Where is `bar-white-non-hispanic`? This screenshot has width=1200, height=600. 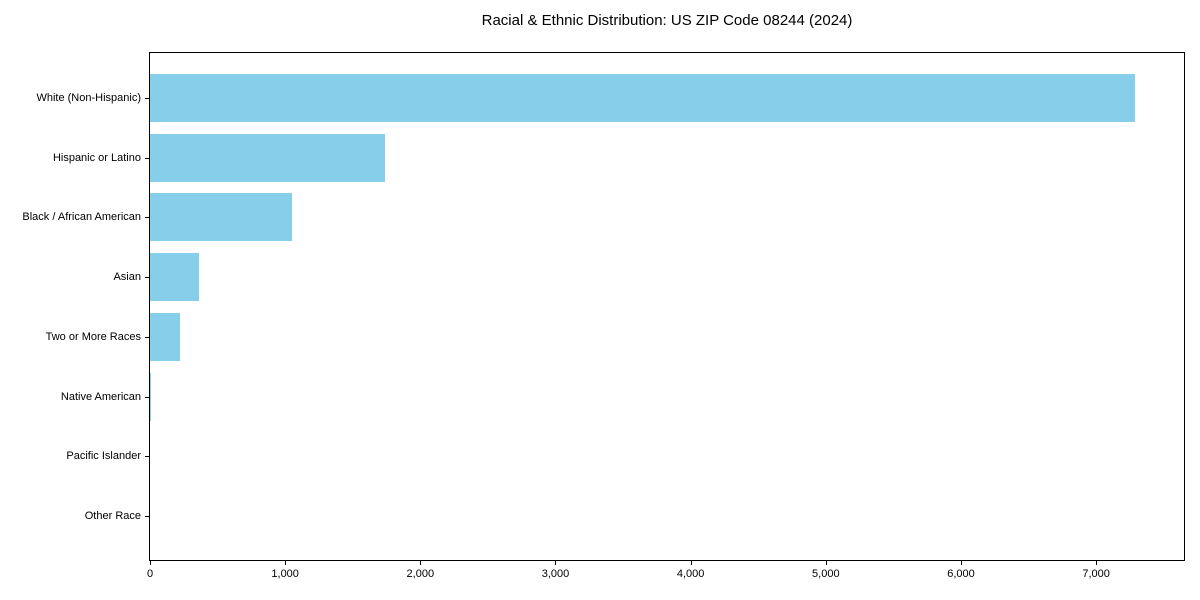 bar-white-non-hispanic is located at coordinates (643, 98).